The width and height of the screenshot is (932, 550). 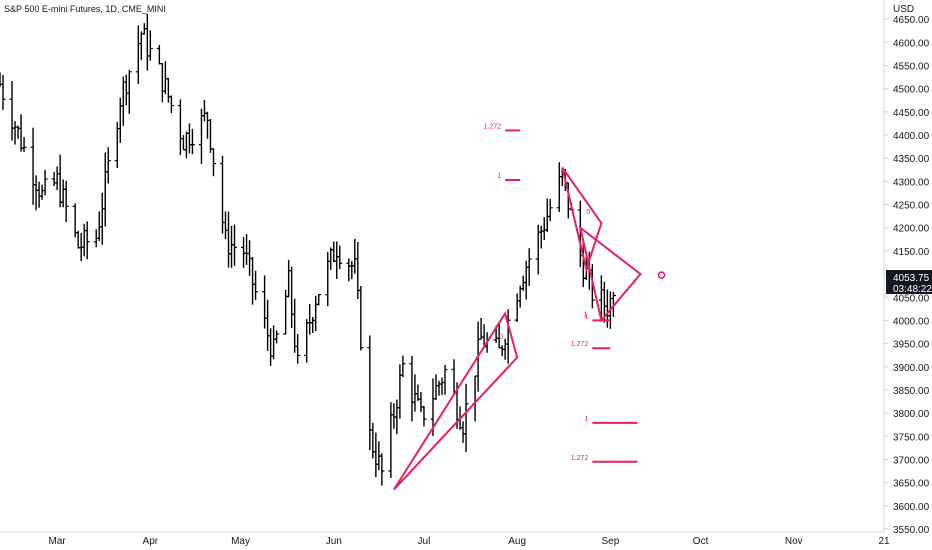 I want to click on time-tick-label: 21, so click(x=884, y=541).